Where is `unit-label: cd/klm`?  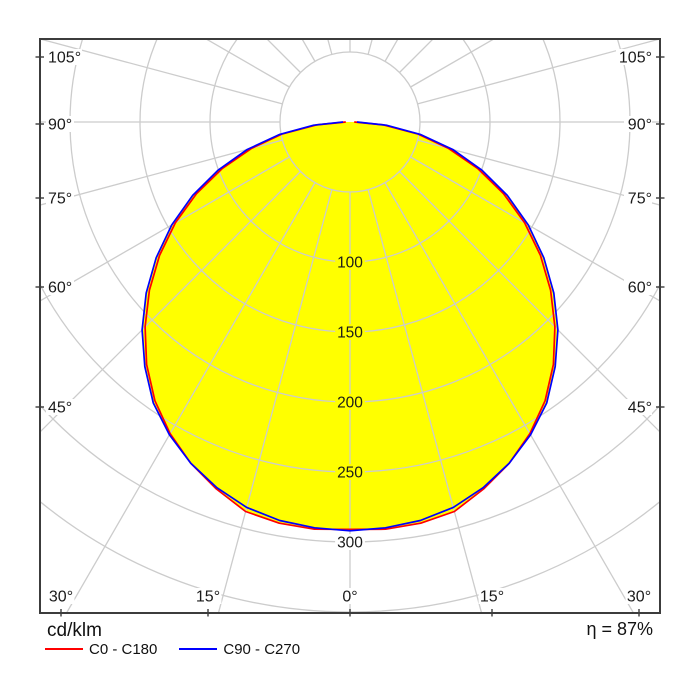
unit-label: cd/klm is located at coordinates (74, 630).